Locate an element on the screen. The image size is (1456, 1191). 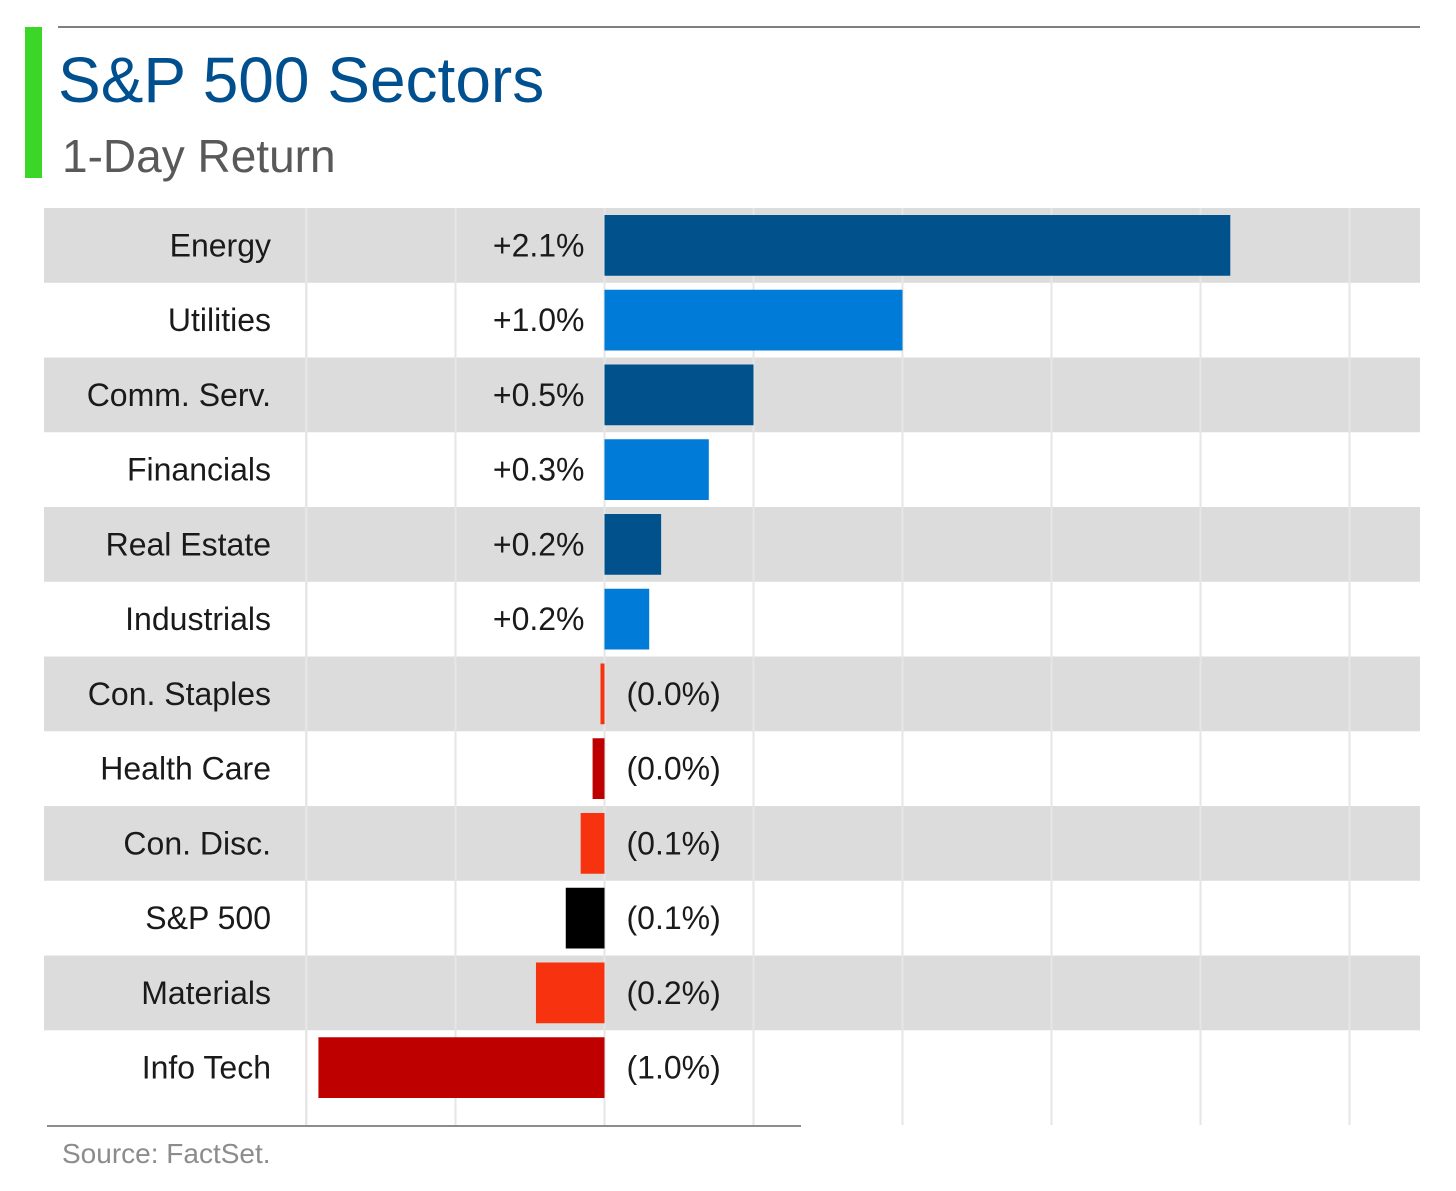
top-rule is located at coordinates (739, 27).